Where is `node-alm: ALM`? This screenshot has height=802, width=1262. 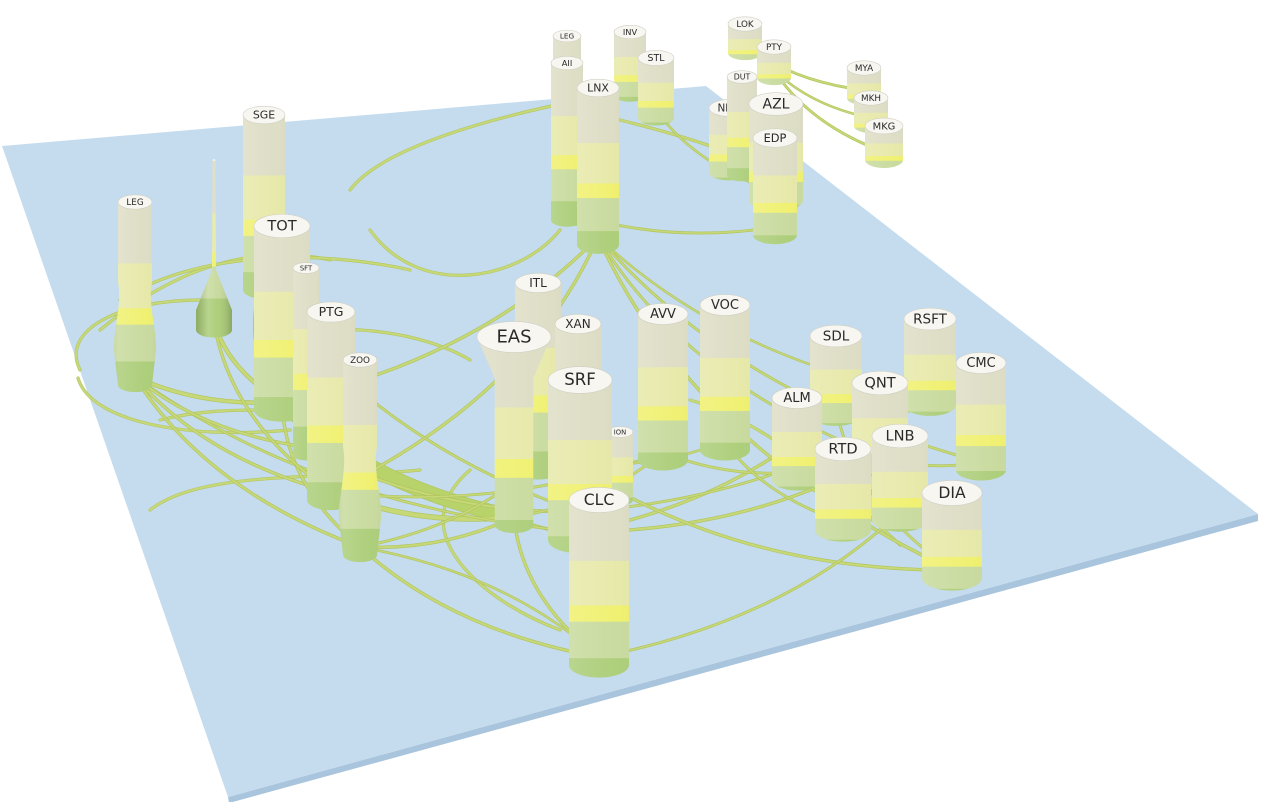 node-alm: ALM is located at coordinates (797, 450).